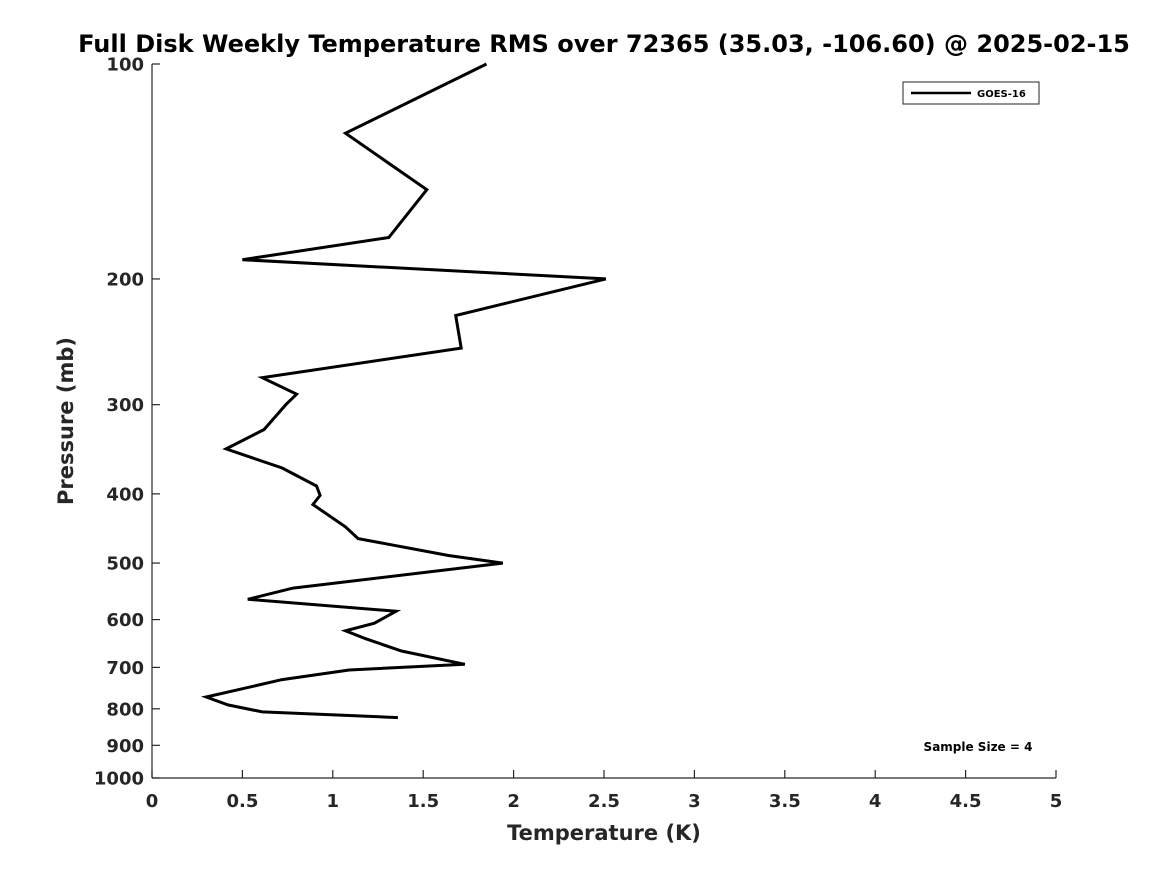 The height and width of the screenshot is (875, 1167). Describe the element at coordinates (125, 65) in the screenshot. I see `y-tick-label: 100` at that location.